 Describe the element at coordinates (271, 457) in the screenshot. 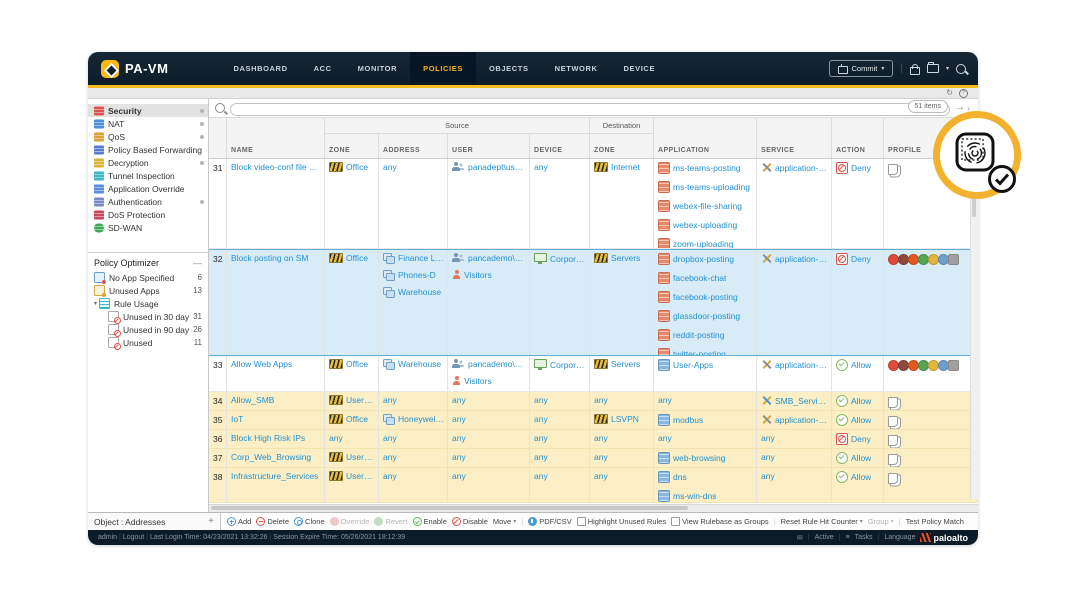

I see `rule-name-link: Corp_Web_Browsing` at that location.